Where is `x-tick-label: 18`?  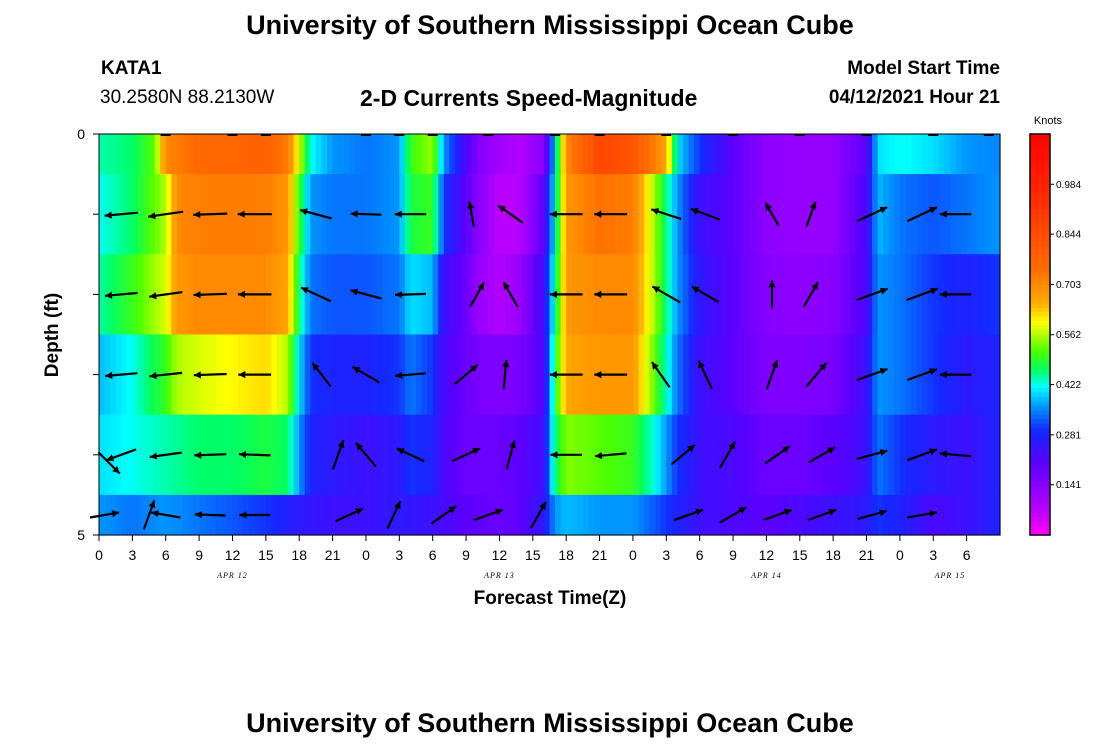
x-tick-label: 18 is located at coordinates (566, 555).